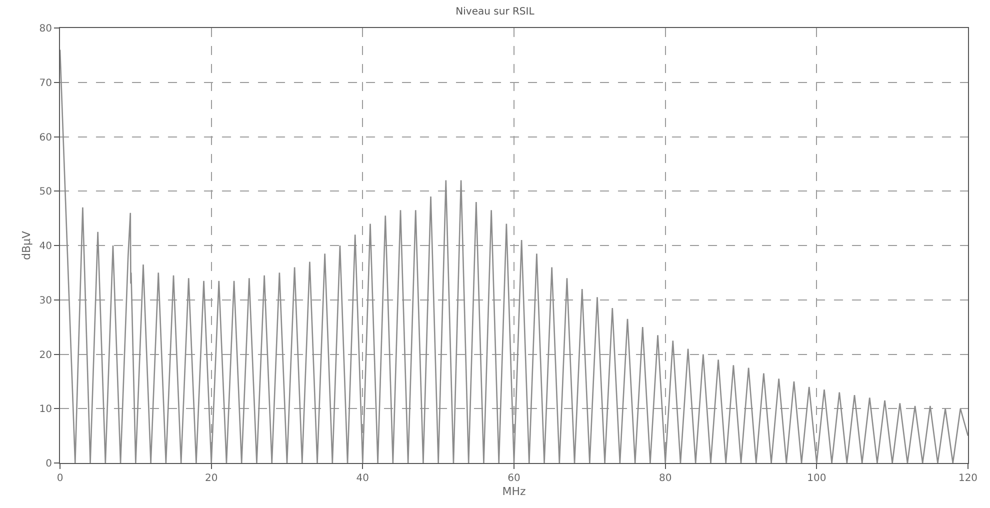 This screenshot has width=990, height=508. What do you see at coordinates (514, 491) in the screenshot?
I see `x-axis-title: MHz` at bounding box center [514, 491].